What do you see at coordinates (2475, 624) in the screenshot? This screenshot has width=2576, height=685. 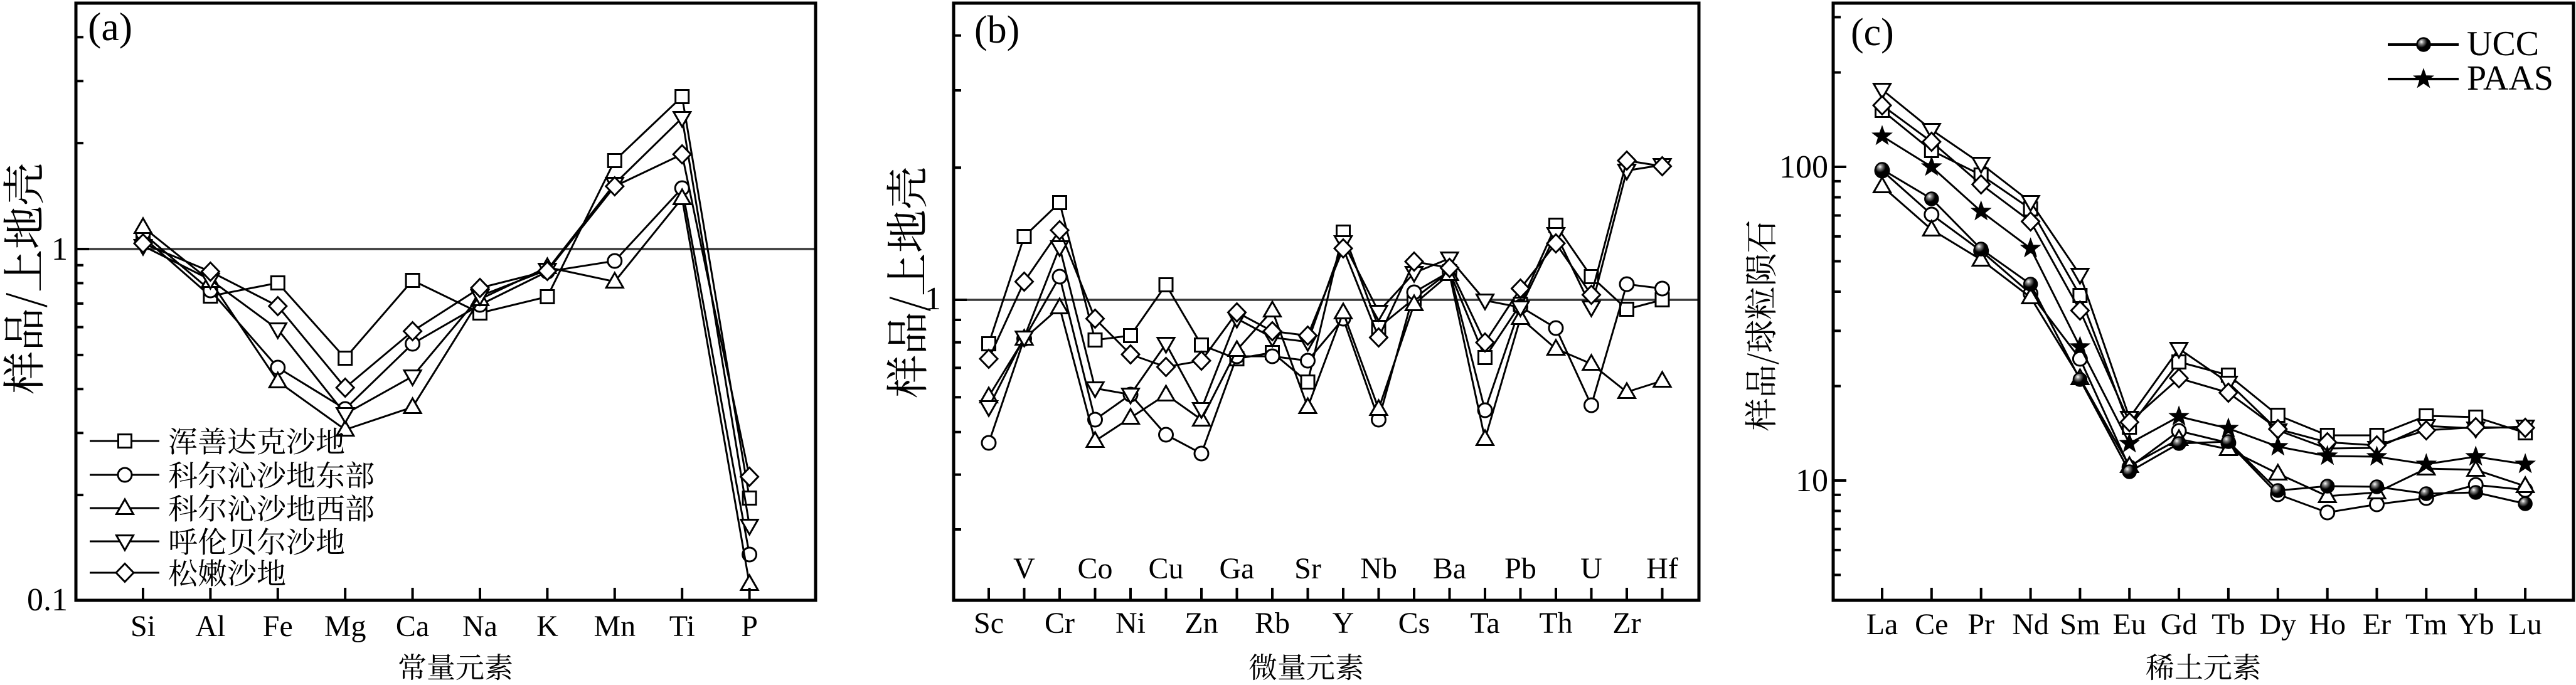 I see `svg-text: Yb` at bounding box center [2475, 624].